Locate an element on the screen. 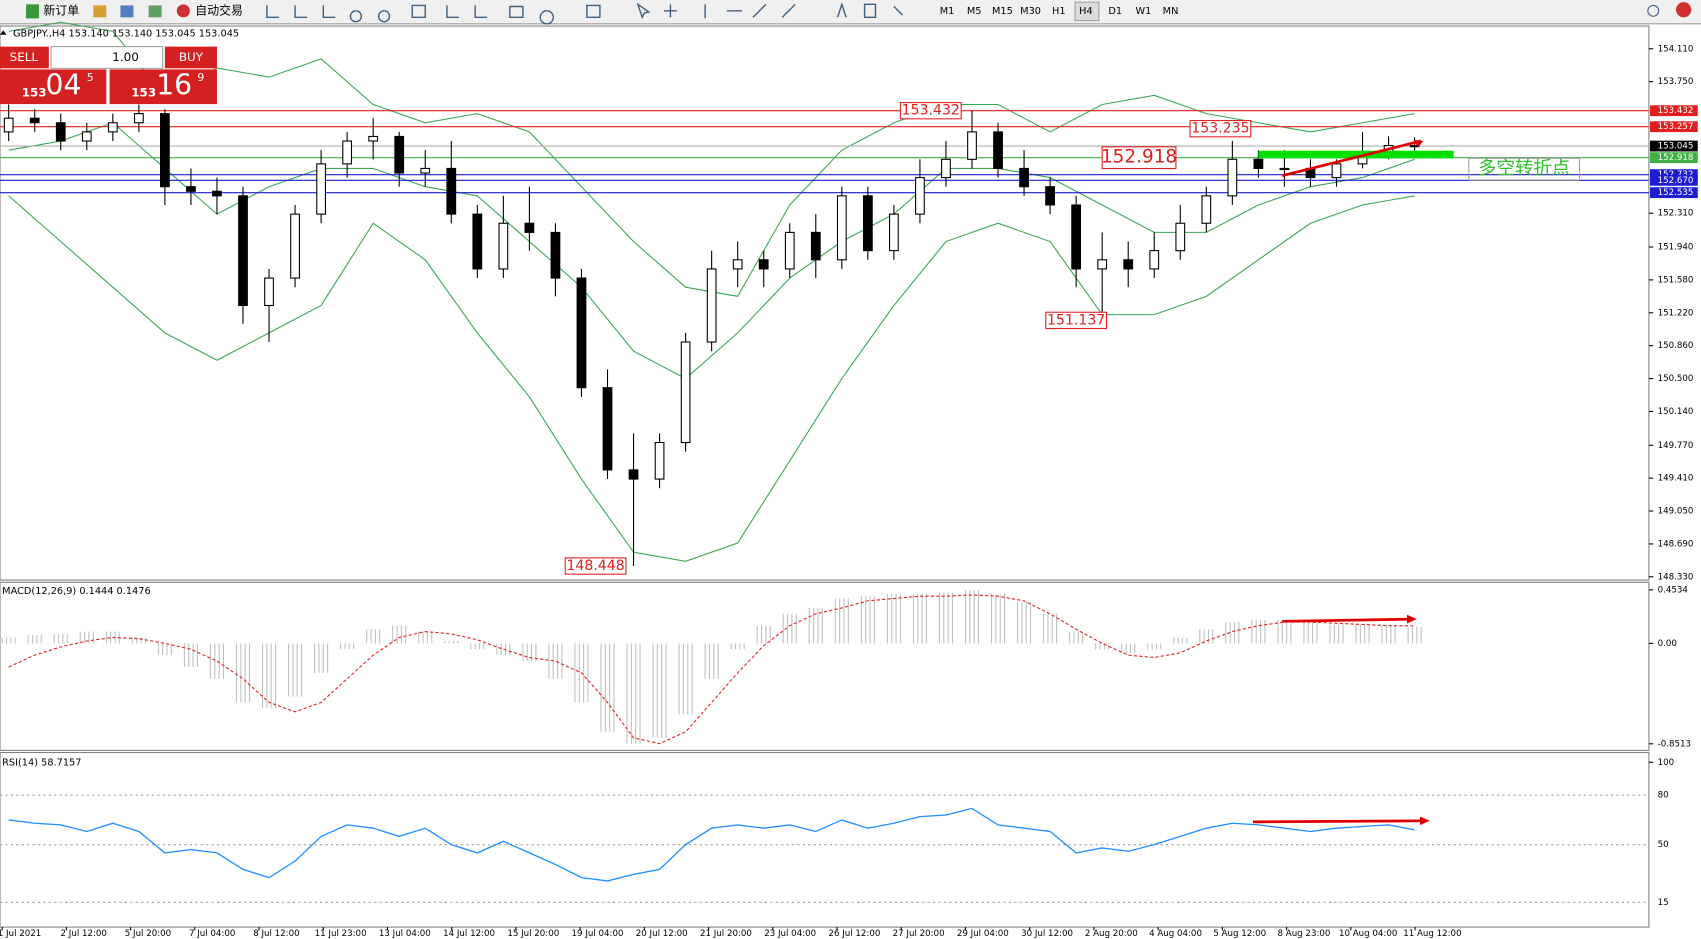 Image resolution: width=1701 pixels, height=939 pixels. timeframe-button: H4 is located at coordinates (1086, 11).